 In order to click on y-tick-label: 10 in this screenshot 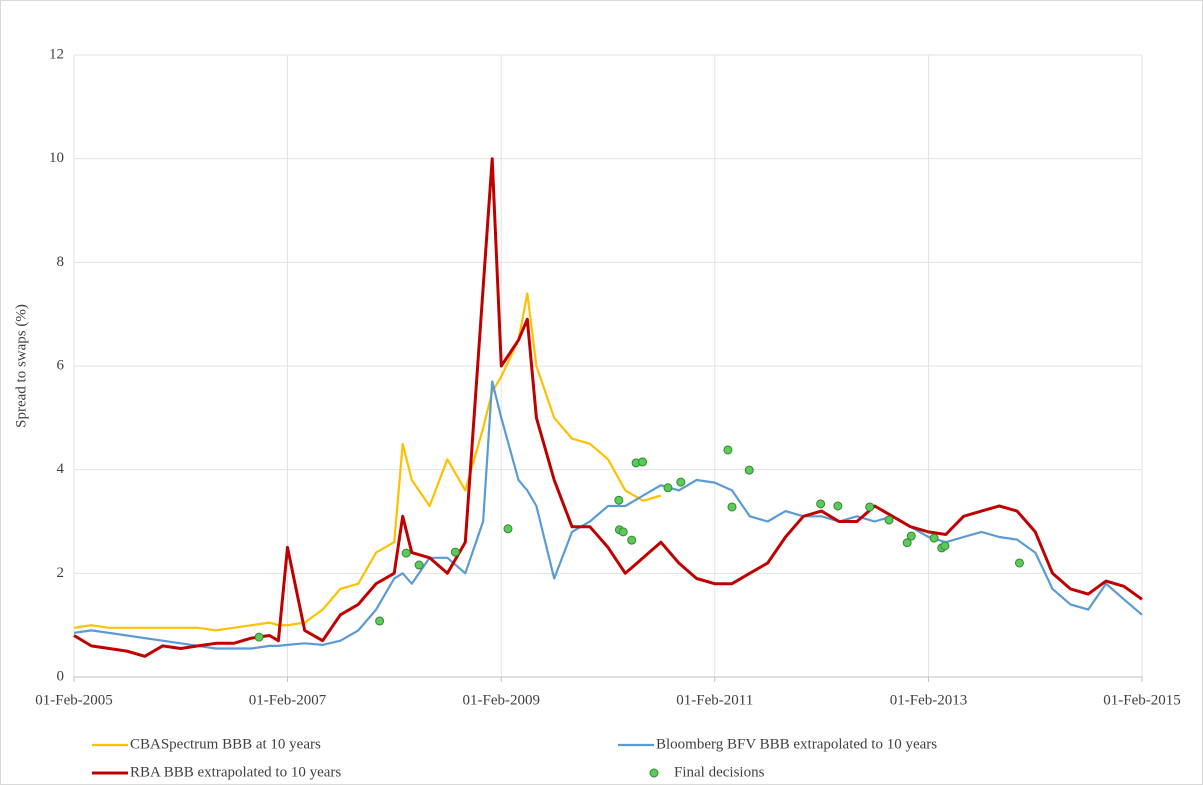, I will do `click(56, 158)`.